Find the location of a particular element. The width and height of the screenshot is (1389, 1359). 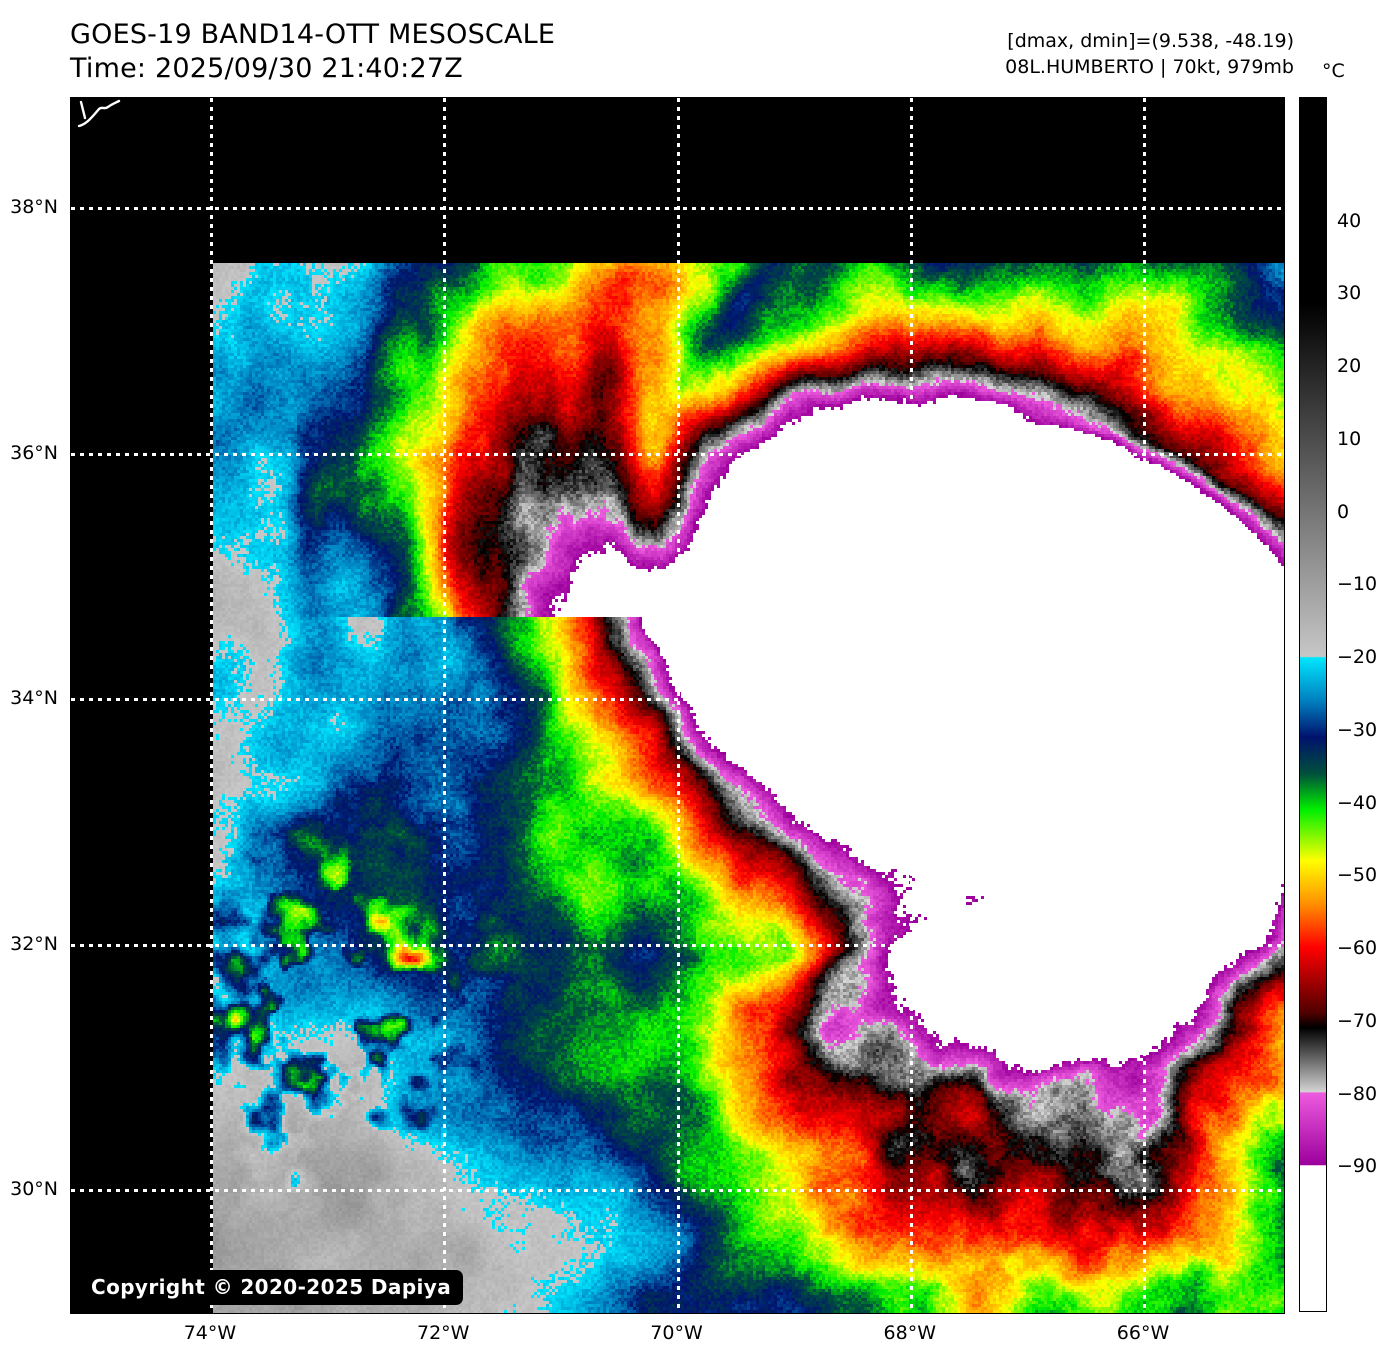

colorbar is located at coordinates (1313, 704).